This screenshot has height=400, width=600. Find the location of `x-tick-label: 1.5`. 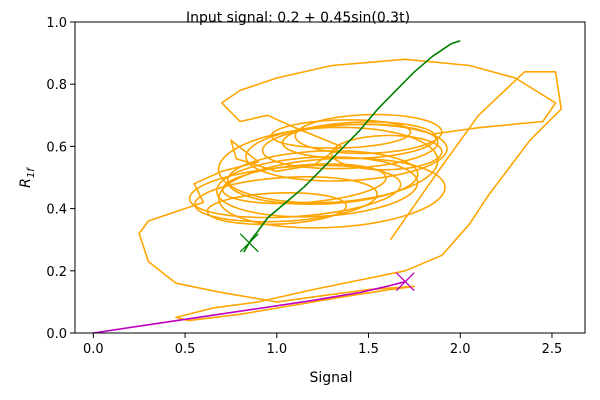

x-tick-label: 1.5 is located at coordinates (368, 349).